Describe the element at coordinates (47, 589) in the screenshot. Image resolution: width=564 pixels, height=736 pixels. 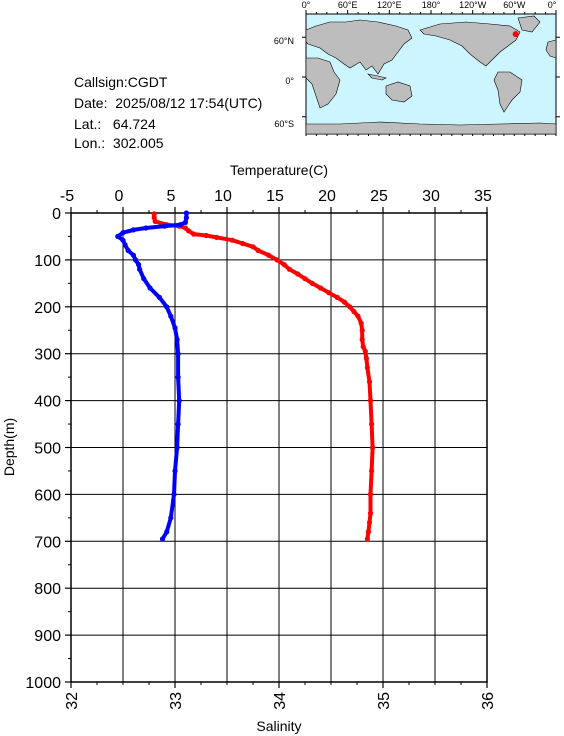
I see `depth-tick-label: 800` at that location.